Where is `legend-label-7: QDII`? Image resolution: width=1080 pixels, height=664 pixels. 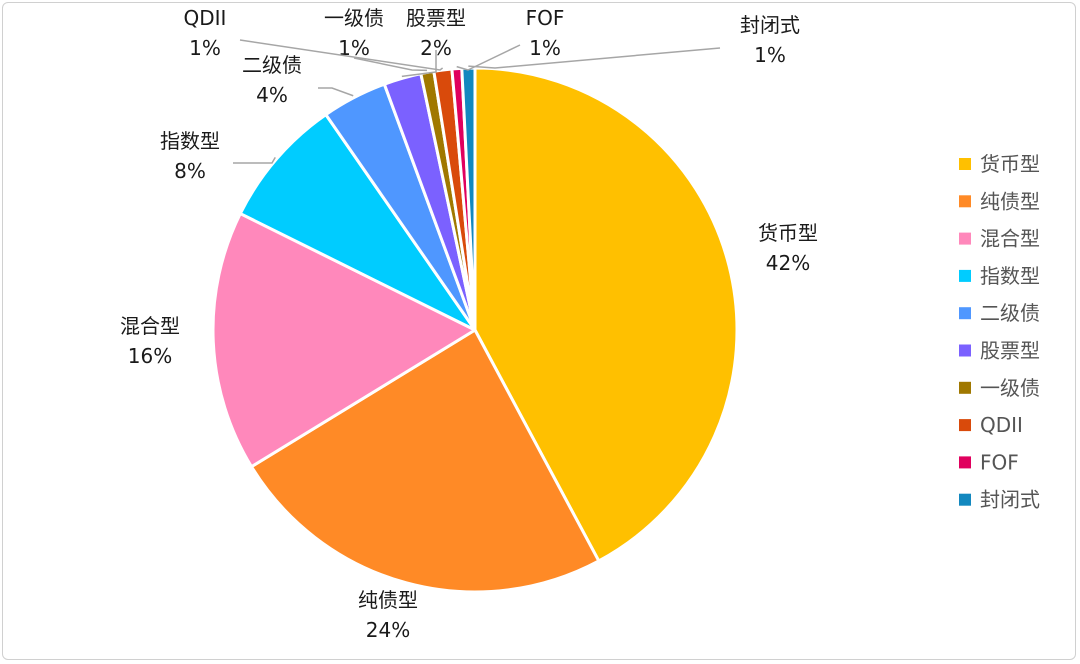 legend-label-7: QDII is located at coordinates (1001, 425).